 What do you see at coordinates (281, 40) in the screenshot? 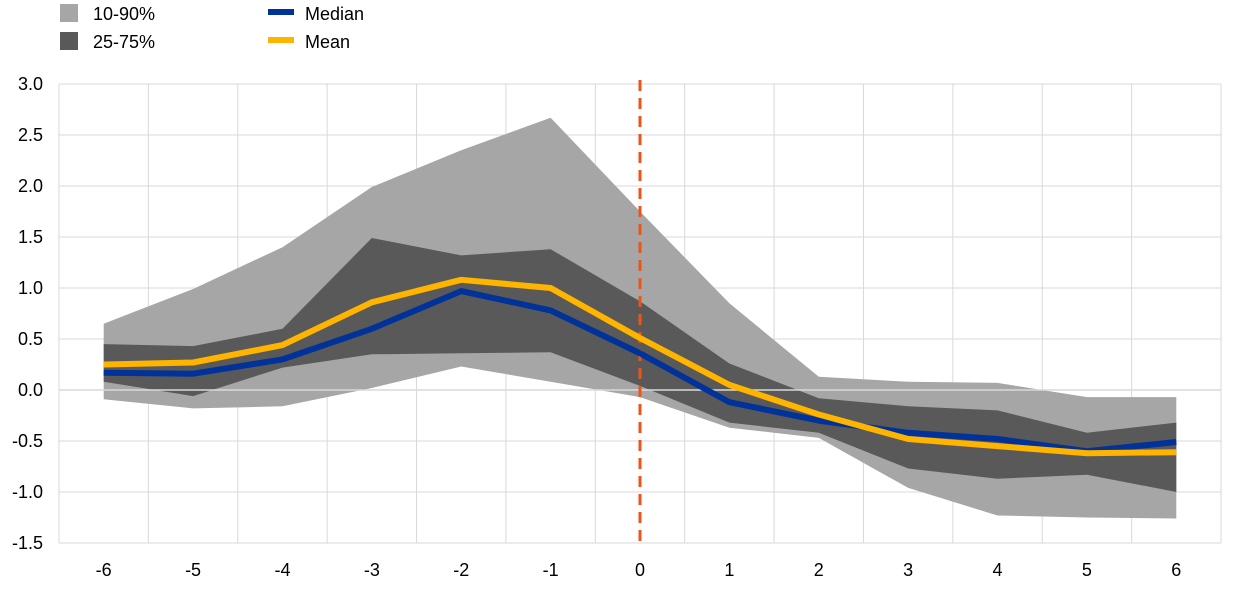
I see `legend-swatch-mean` at bounding box center [281, 40].